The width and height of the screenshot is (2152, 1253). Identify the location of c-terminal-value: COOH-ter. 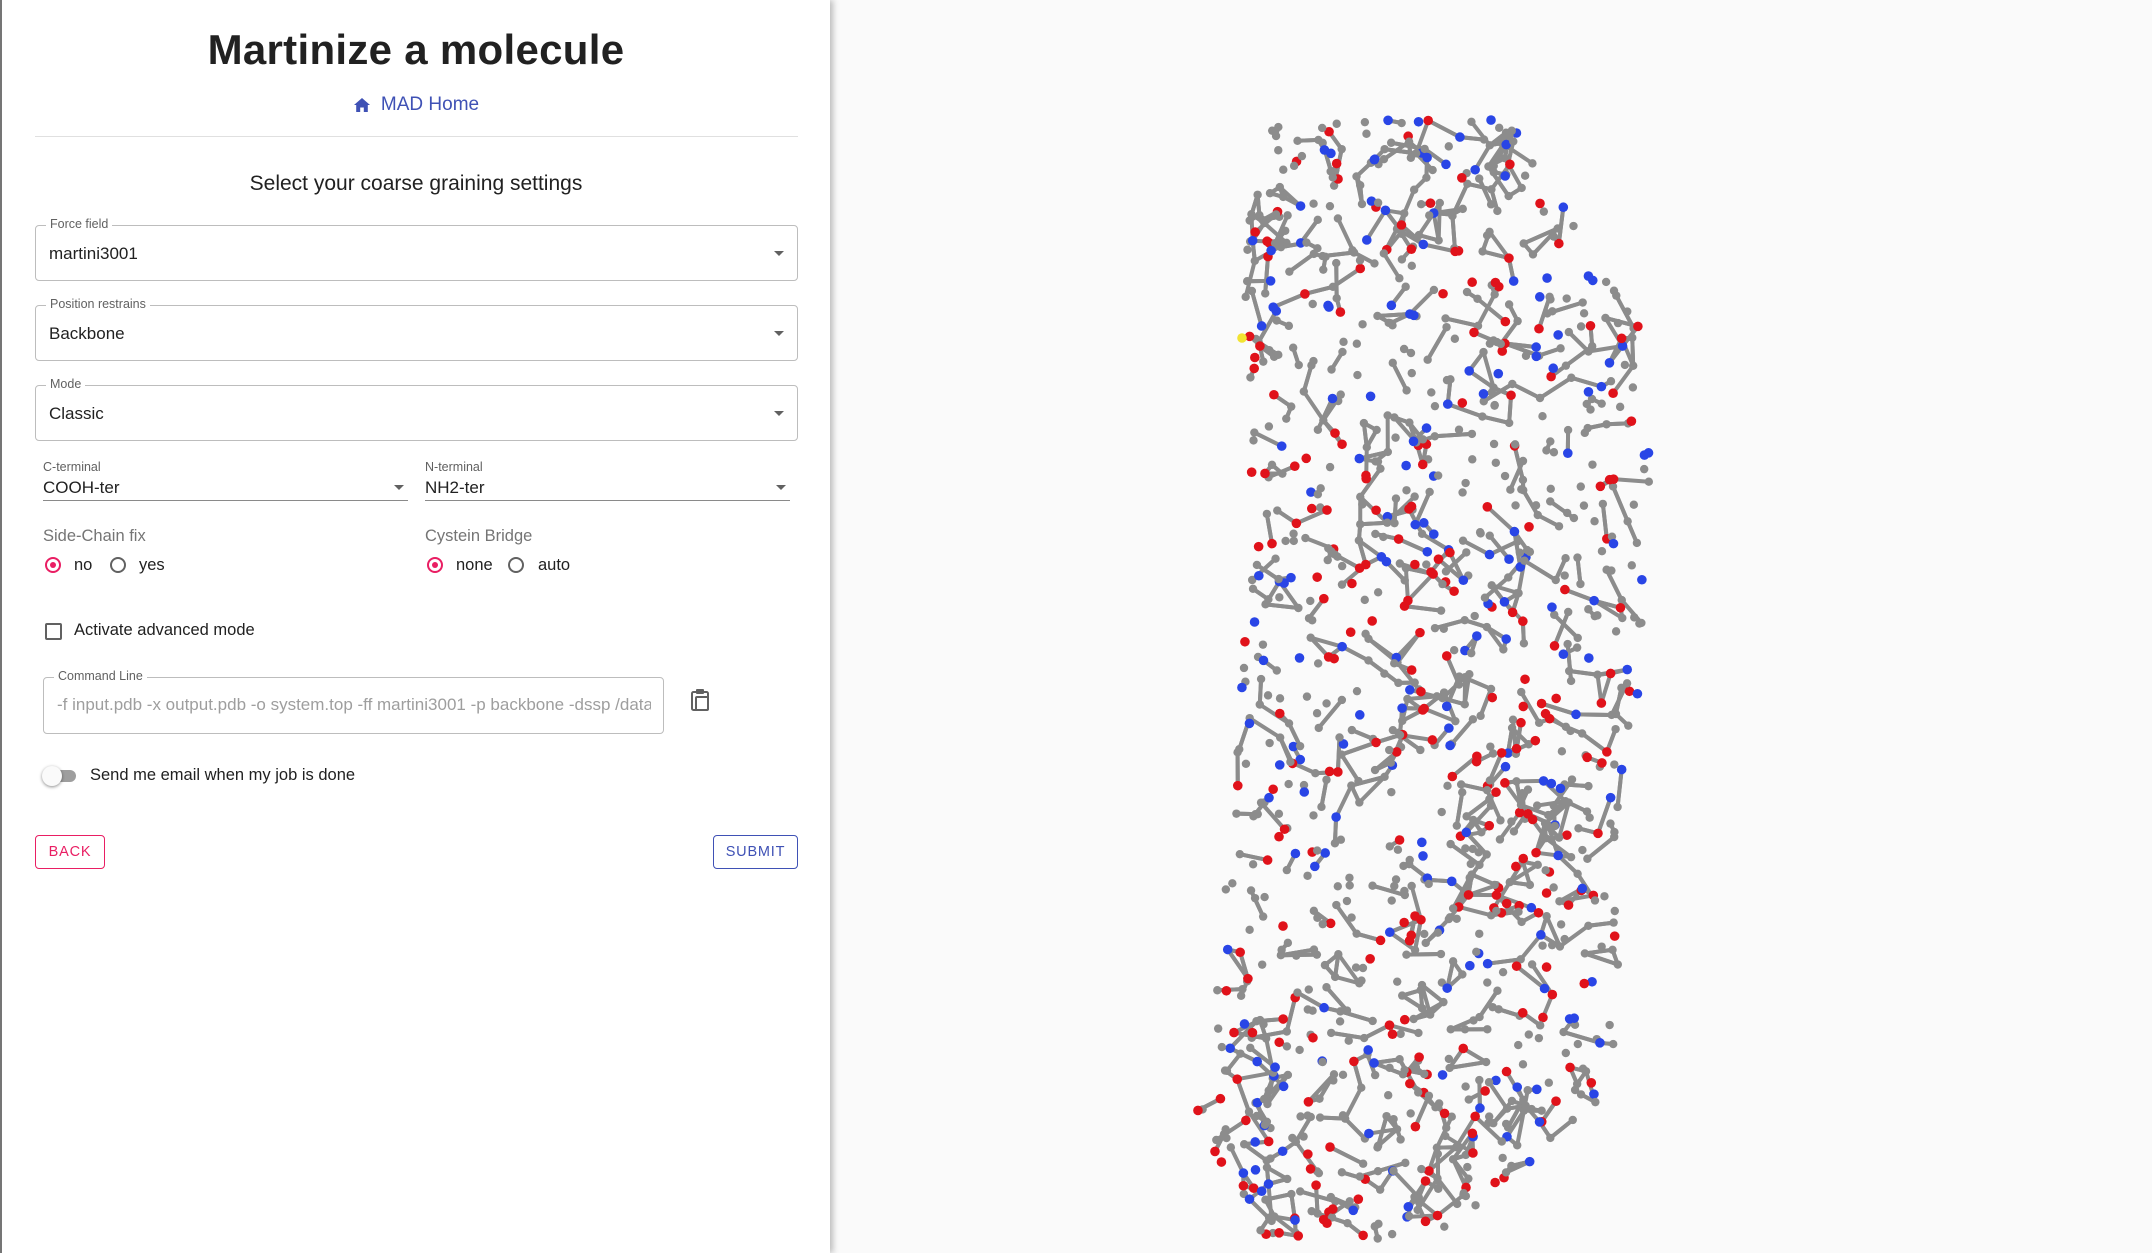
(81, 487).